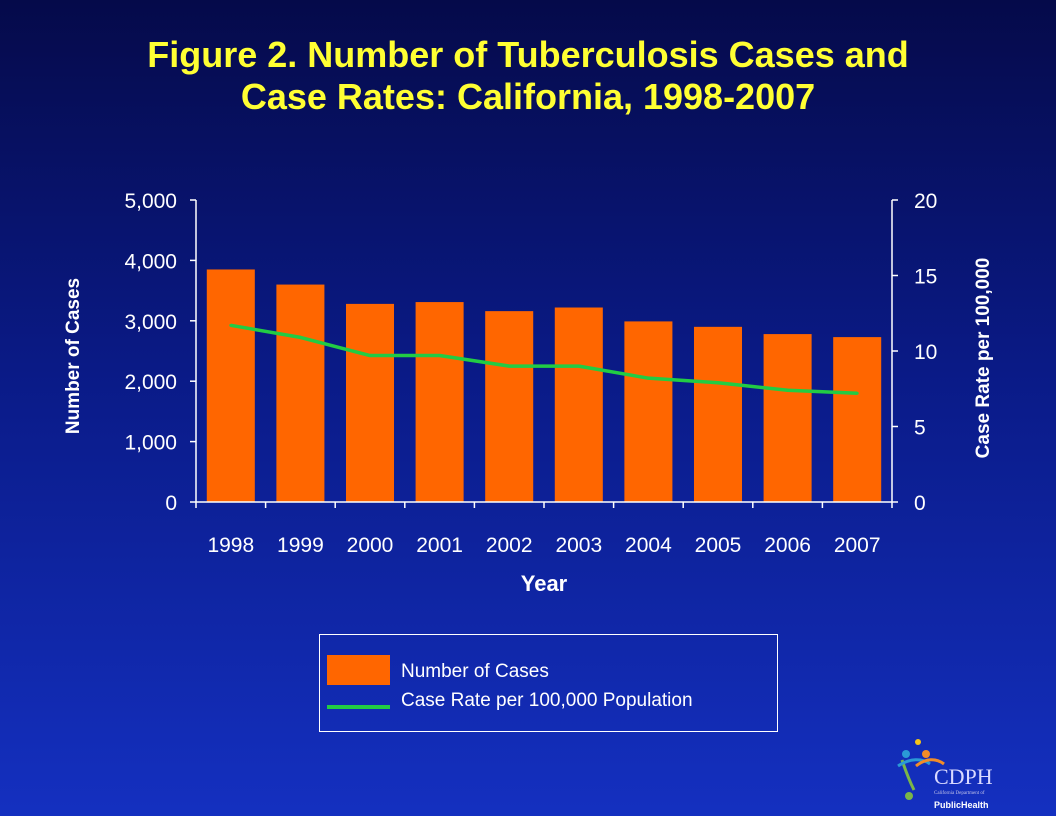  Describe the element at coordinates (920, 428) in the screenshot. I see `y-tick-label-right: 5` at that location.